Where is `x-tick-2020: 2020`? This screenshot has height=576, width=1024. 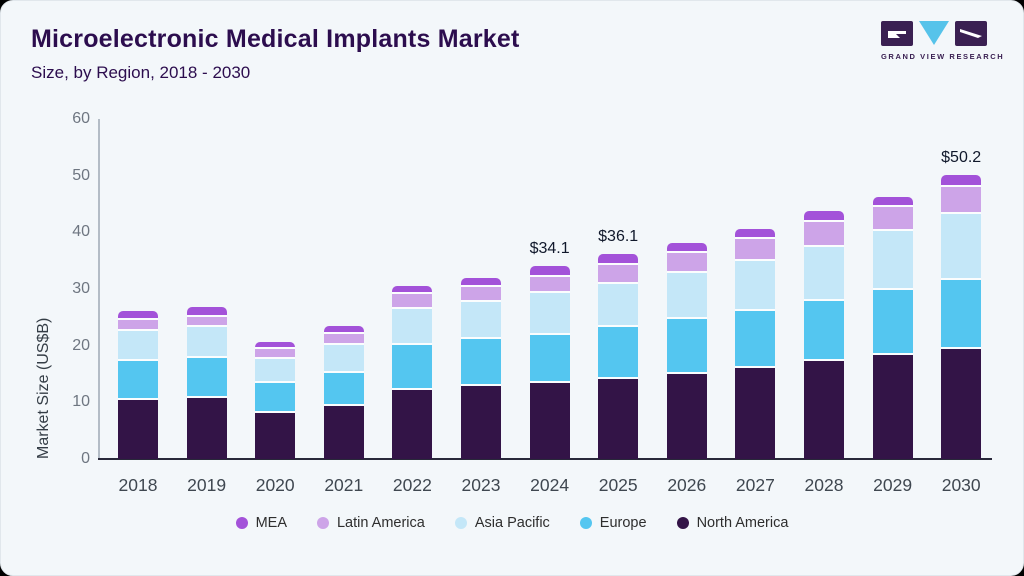 x-tick-2020: 2020 is located at coordinates (275, 485).